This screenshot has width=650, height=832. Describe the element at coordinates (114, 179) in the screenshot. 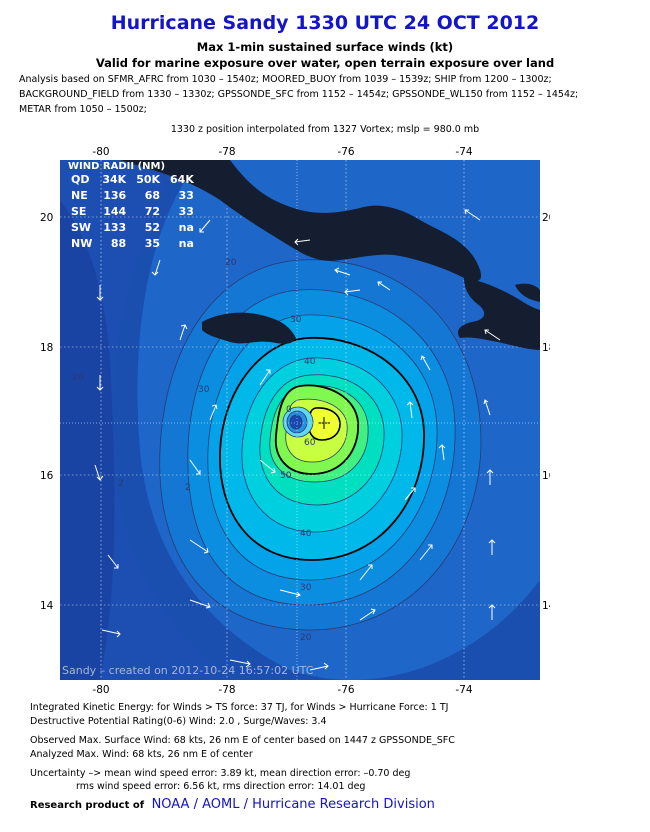

I see `radii-col-header: 34K` at that location.